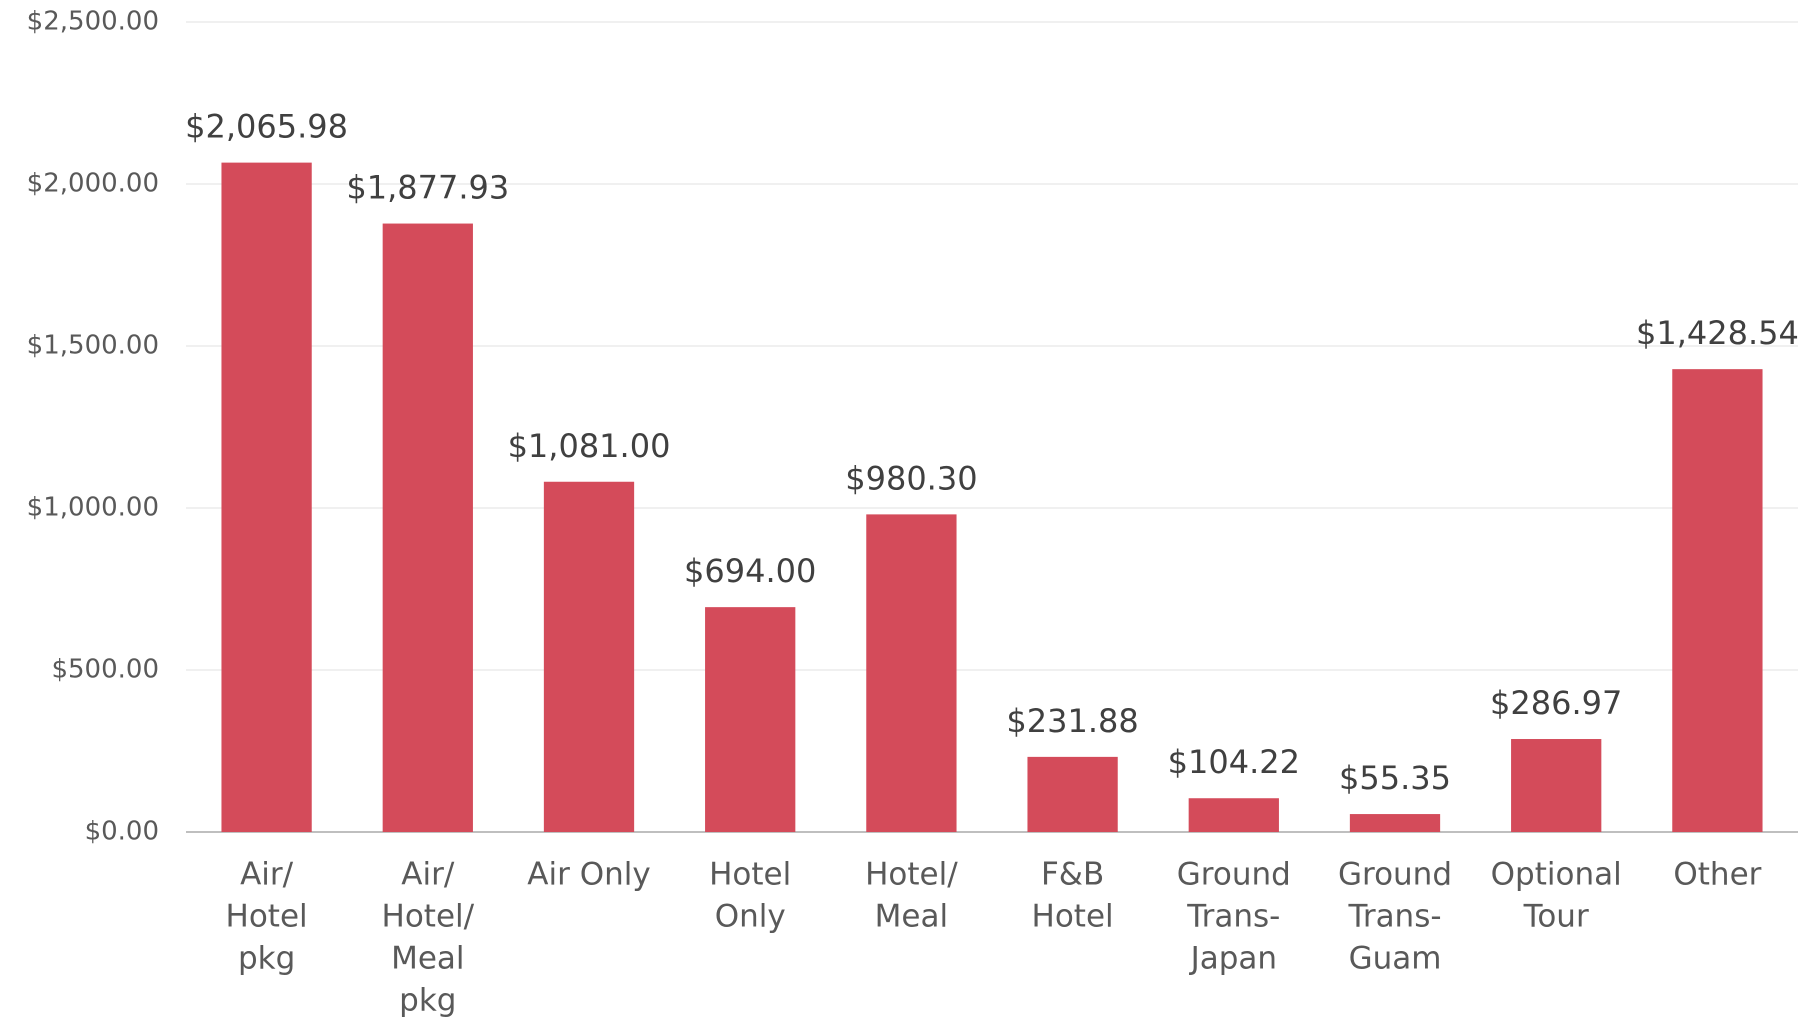  I want to click on data-label: $694.00, so click(750, 571).